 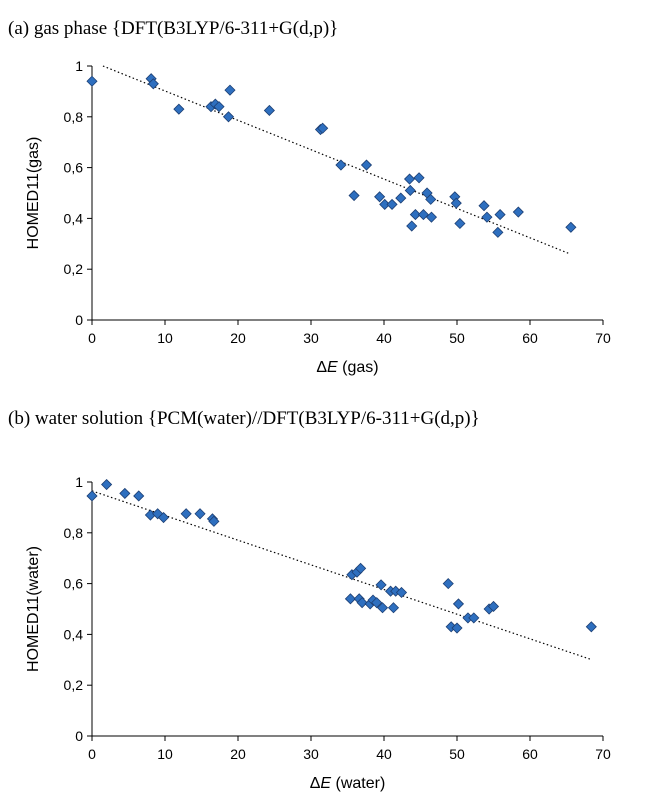 I want to click on x-axis-label: ΔE (water), so click(x=348, y=783).